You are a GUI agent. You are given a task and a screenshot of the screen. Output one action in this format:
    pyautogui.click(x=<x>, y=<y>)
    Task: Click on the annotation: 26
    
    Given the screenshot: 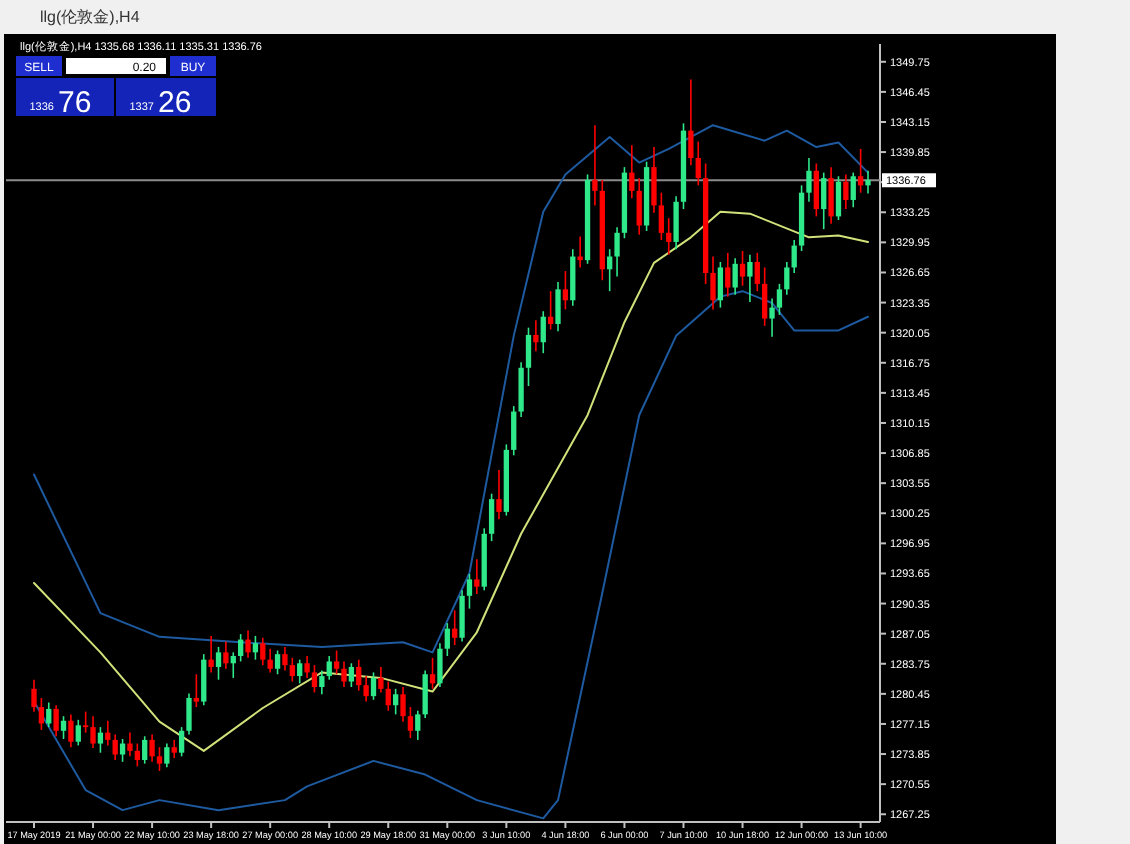 What is the action you would take?
    pyautogui.click(x=175, y=103)
    